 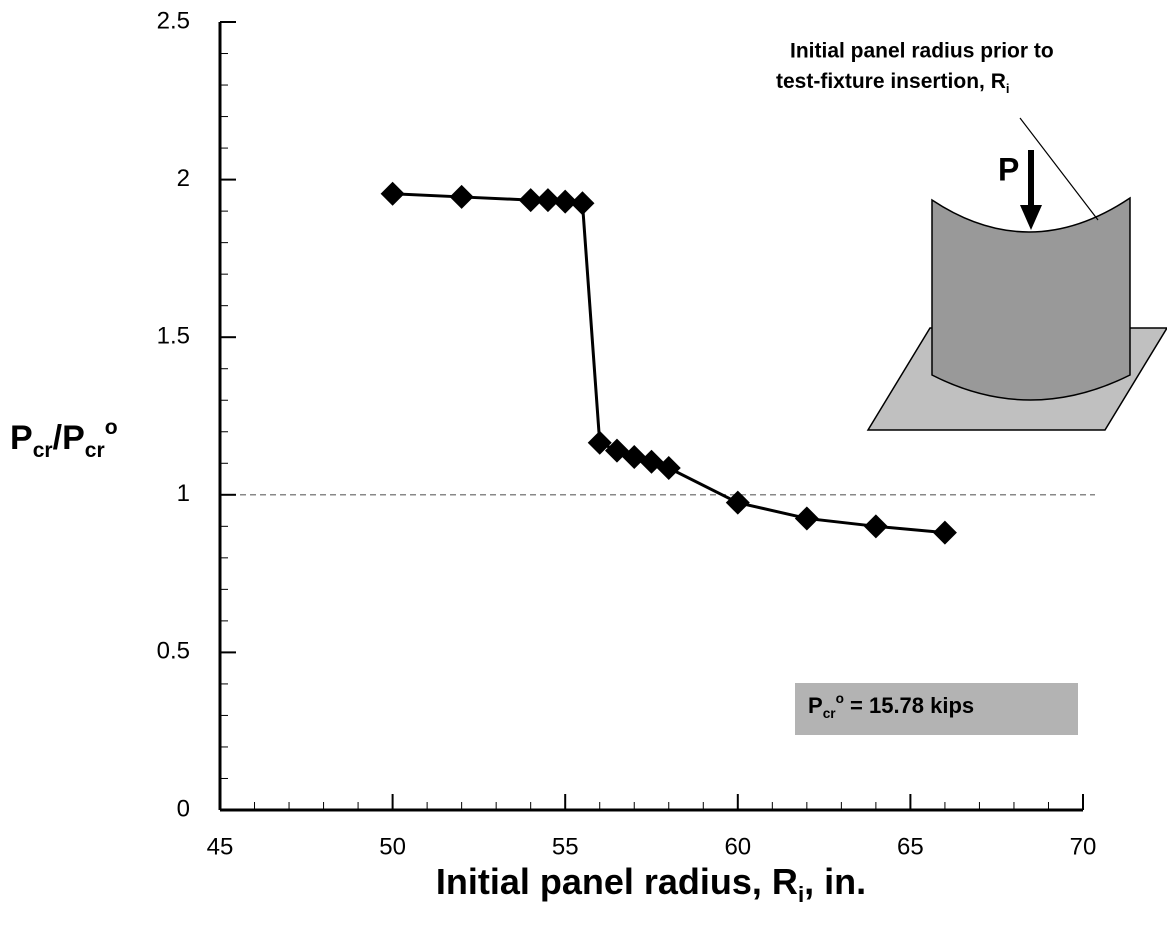 I want to click on x-axis-label-part: Initial panel radius, R, so click(x=617, y=881).